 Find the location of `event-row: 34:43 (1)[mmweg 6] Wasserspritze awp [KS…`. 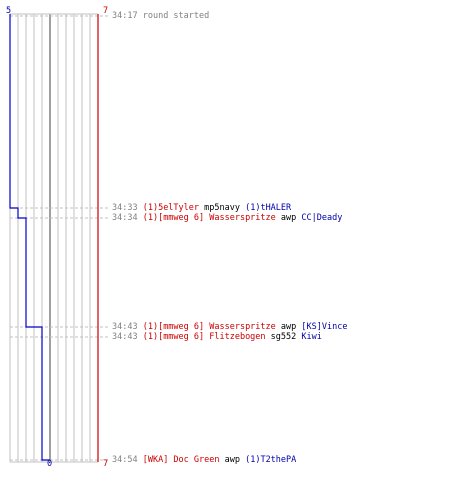

event-row: 34:43 (1)[mmweg 6] Wasserspritze awp [KS… is located at coordinates (229, 327).